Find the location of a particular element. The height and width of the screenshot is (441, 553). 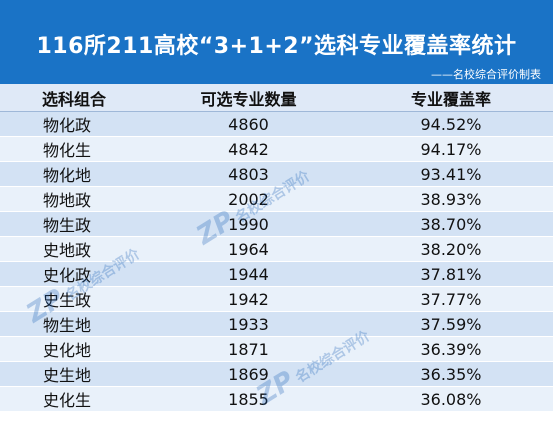

cell-combo: 史化地 is located at coordinates (74, 349).